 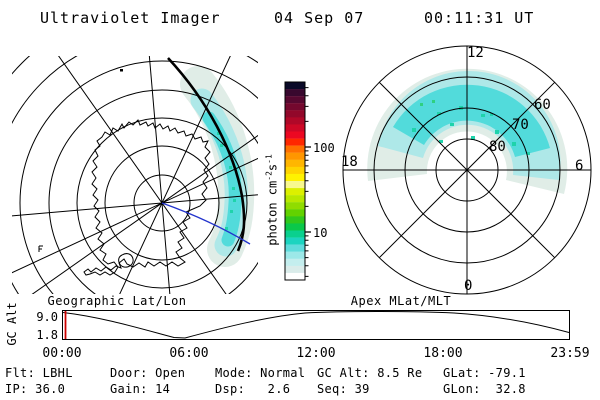 What do you see at coordinates (147, 197) in the screenshot?
I see `antarctica-coastline` at bounding box center [147, 197].